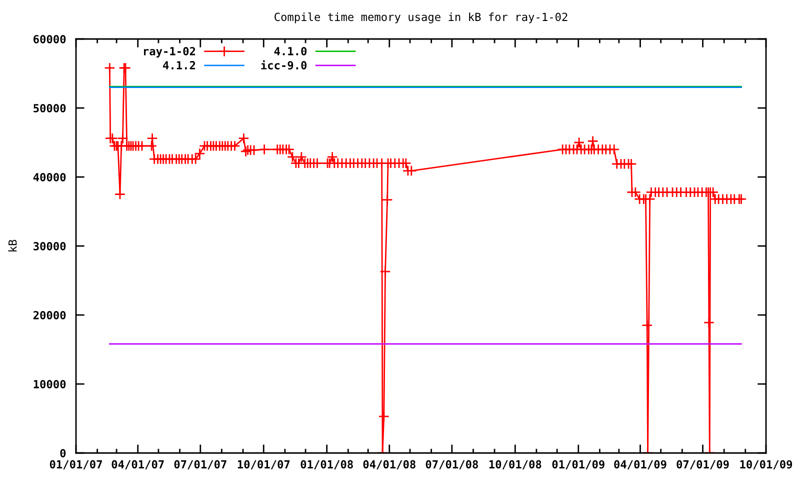 This screenshot has height=480, width=800. What do you see at coordinates (452, 465) in the screenshot?
I see `x-tick-label: 07/01/08` at bounding box center [452, 465].